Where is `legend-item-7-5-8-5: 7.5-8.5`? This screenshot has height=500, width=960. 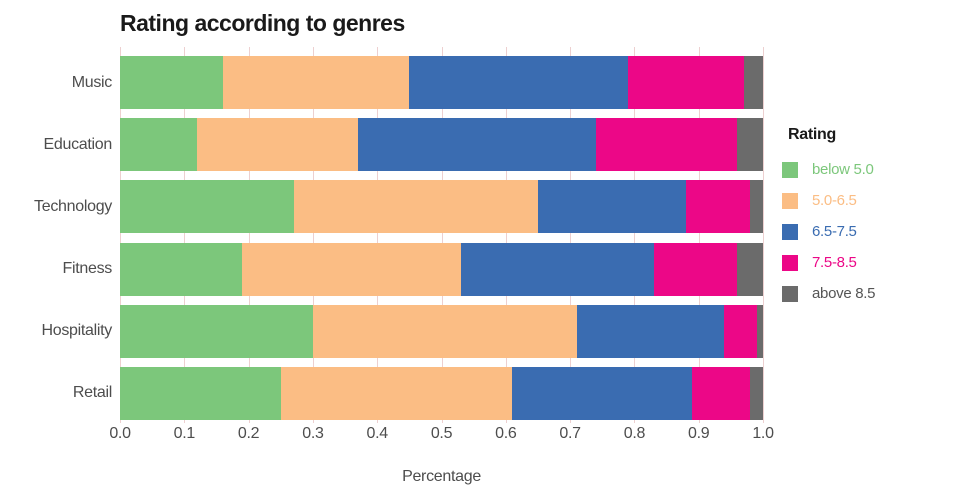
legend-item-7-5-8-5: 7.5-8.5 is located at coordinates (867, 262).